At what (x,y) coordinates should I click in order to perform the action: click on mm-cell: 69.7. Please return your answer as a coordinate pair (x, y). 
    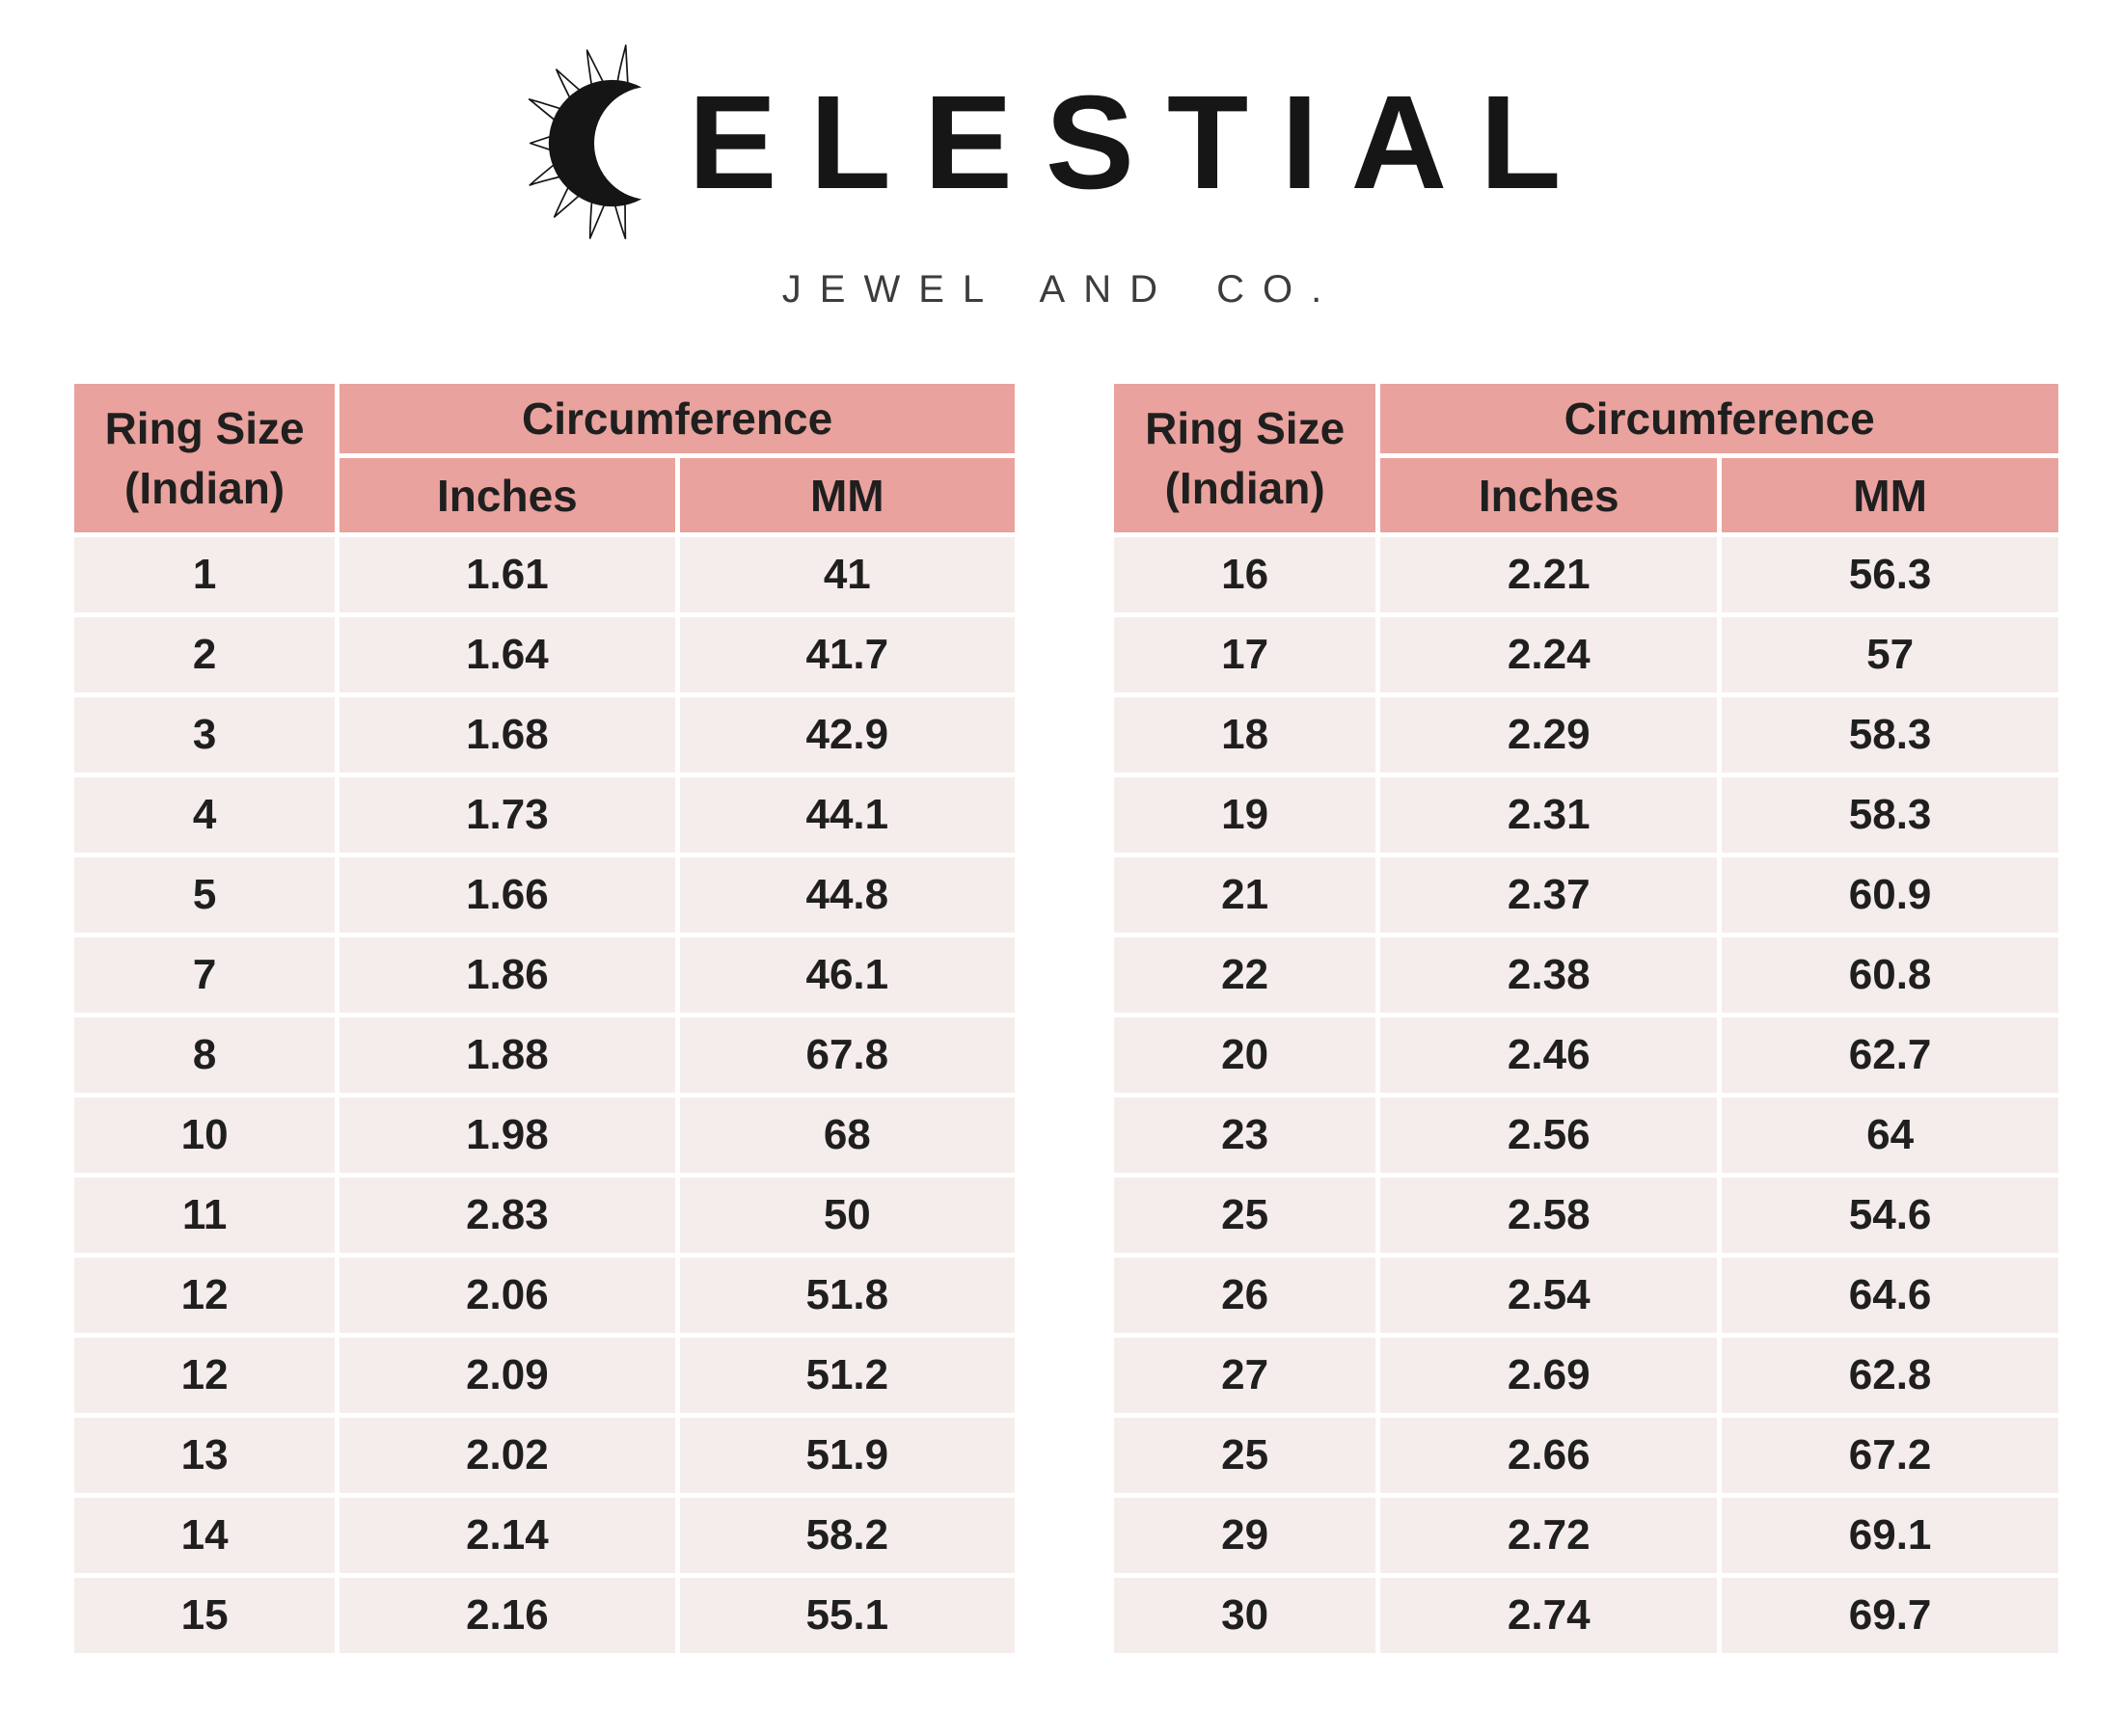
    Looking at the image, I should click on (1890, 1615).